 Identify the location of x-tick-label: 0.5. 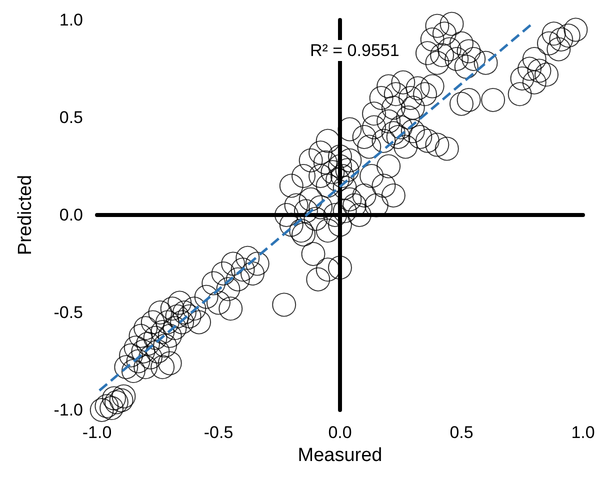
(462, 432).